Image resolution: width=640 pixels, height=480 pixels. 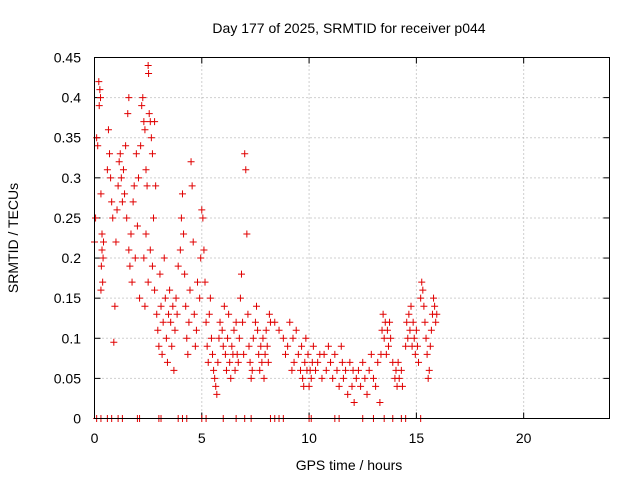 I want to click on y-tick-label: 0.25, so click(x=67, y=218).